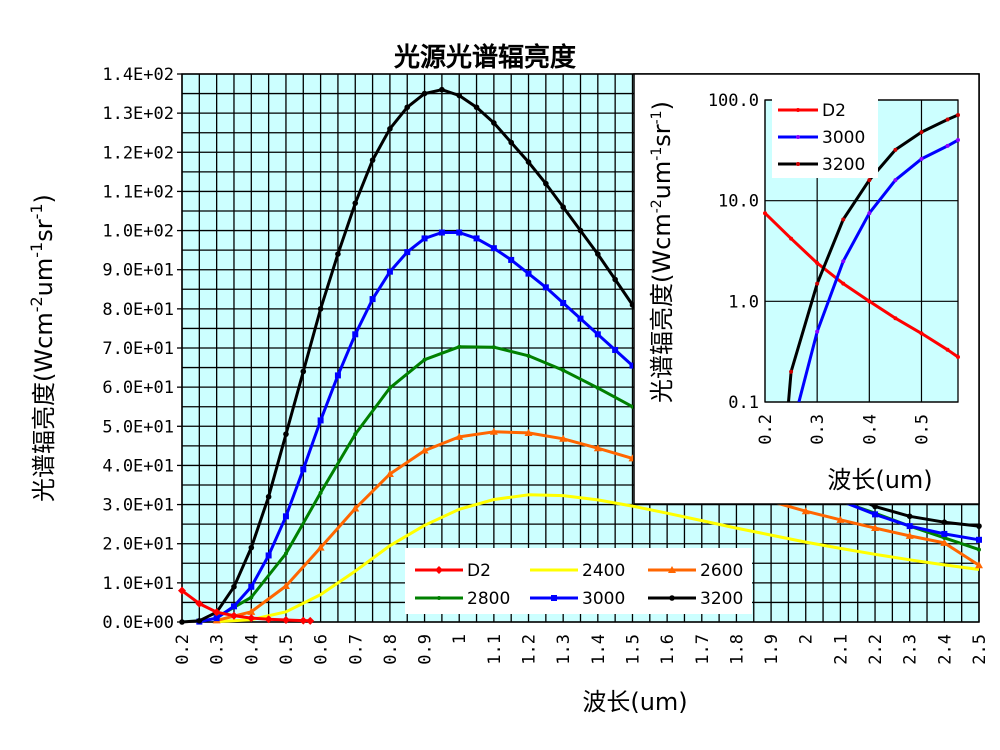  Describe the element at coordinates (36, 211) in the screenshot. I see `y-axis-label-sup3: -1` at that location.